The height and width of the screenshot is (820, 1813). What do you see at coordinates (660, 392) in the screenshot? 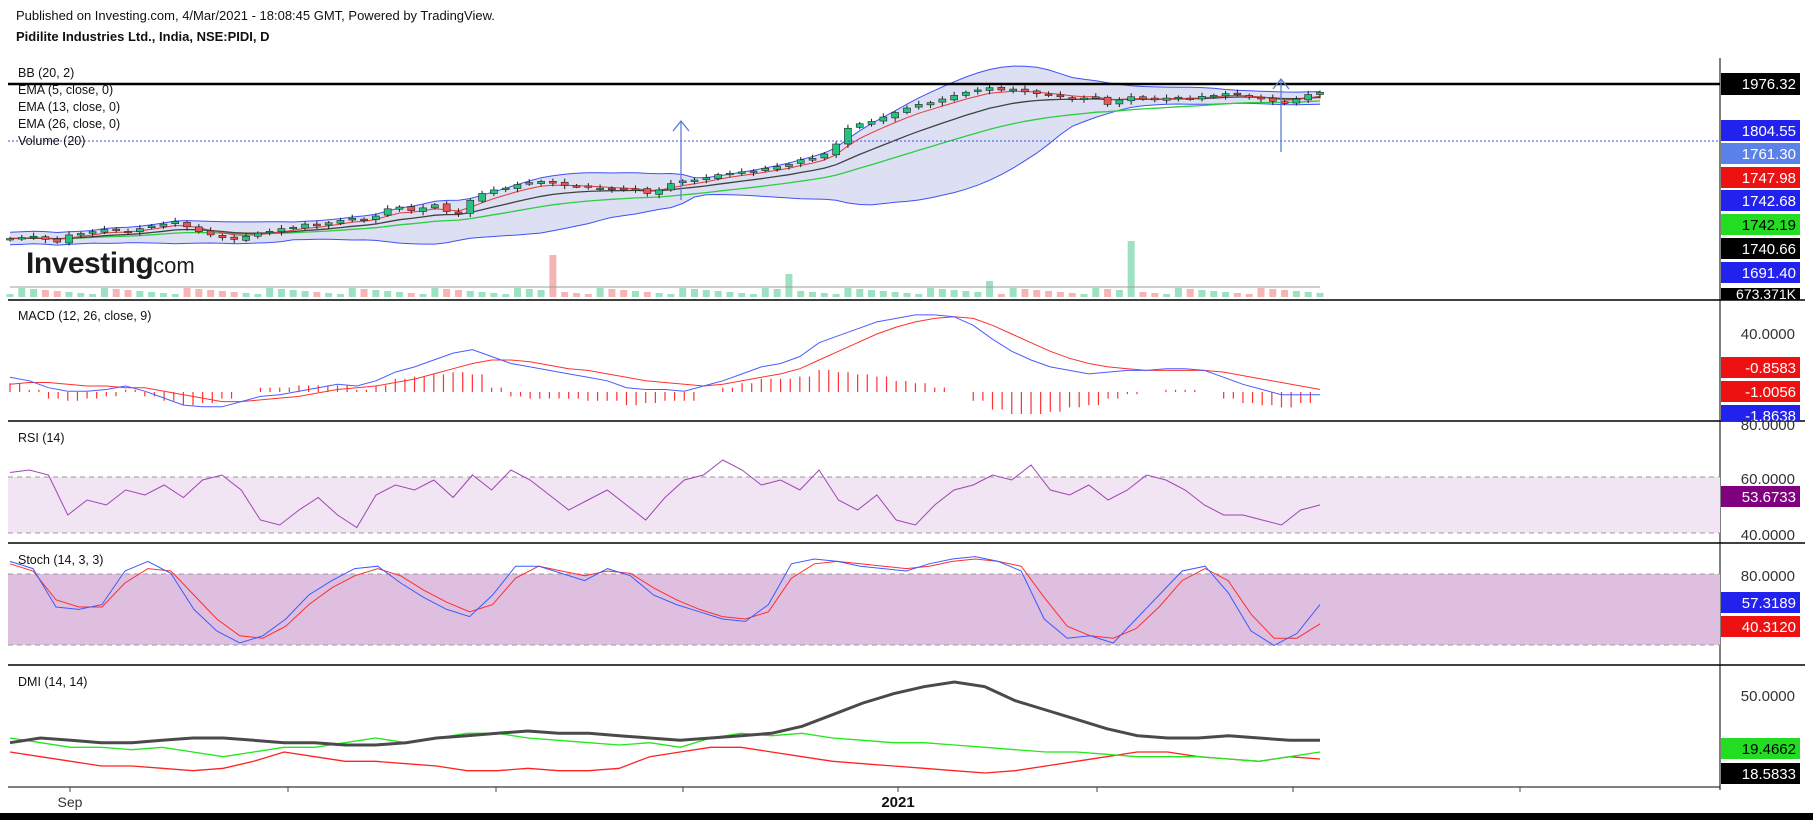
I see `macd-histogram` at bounding box center [660, 392].